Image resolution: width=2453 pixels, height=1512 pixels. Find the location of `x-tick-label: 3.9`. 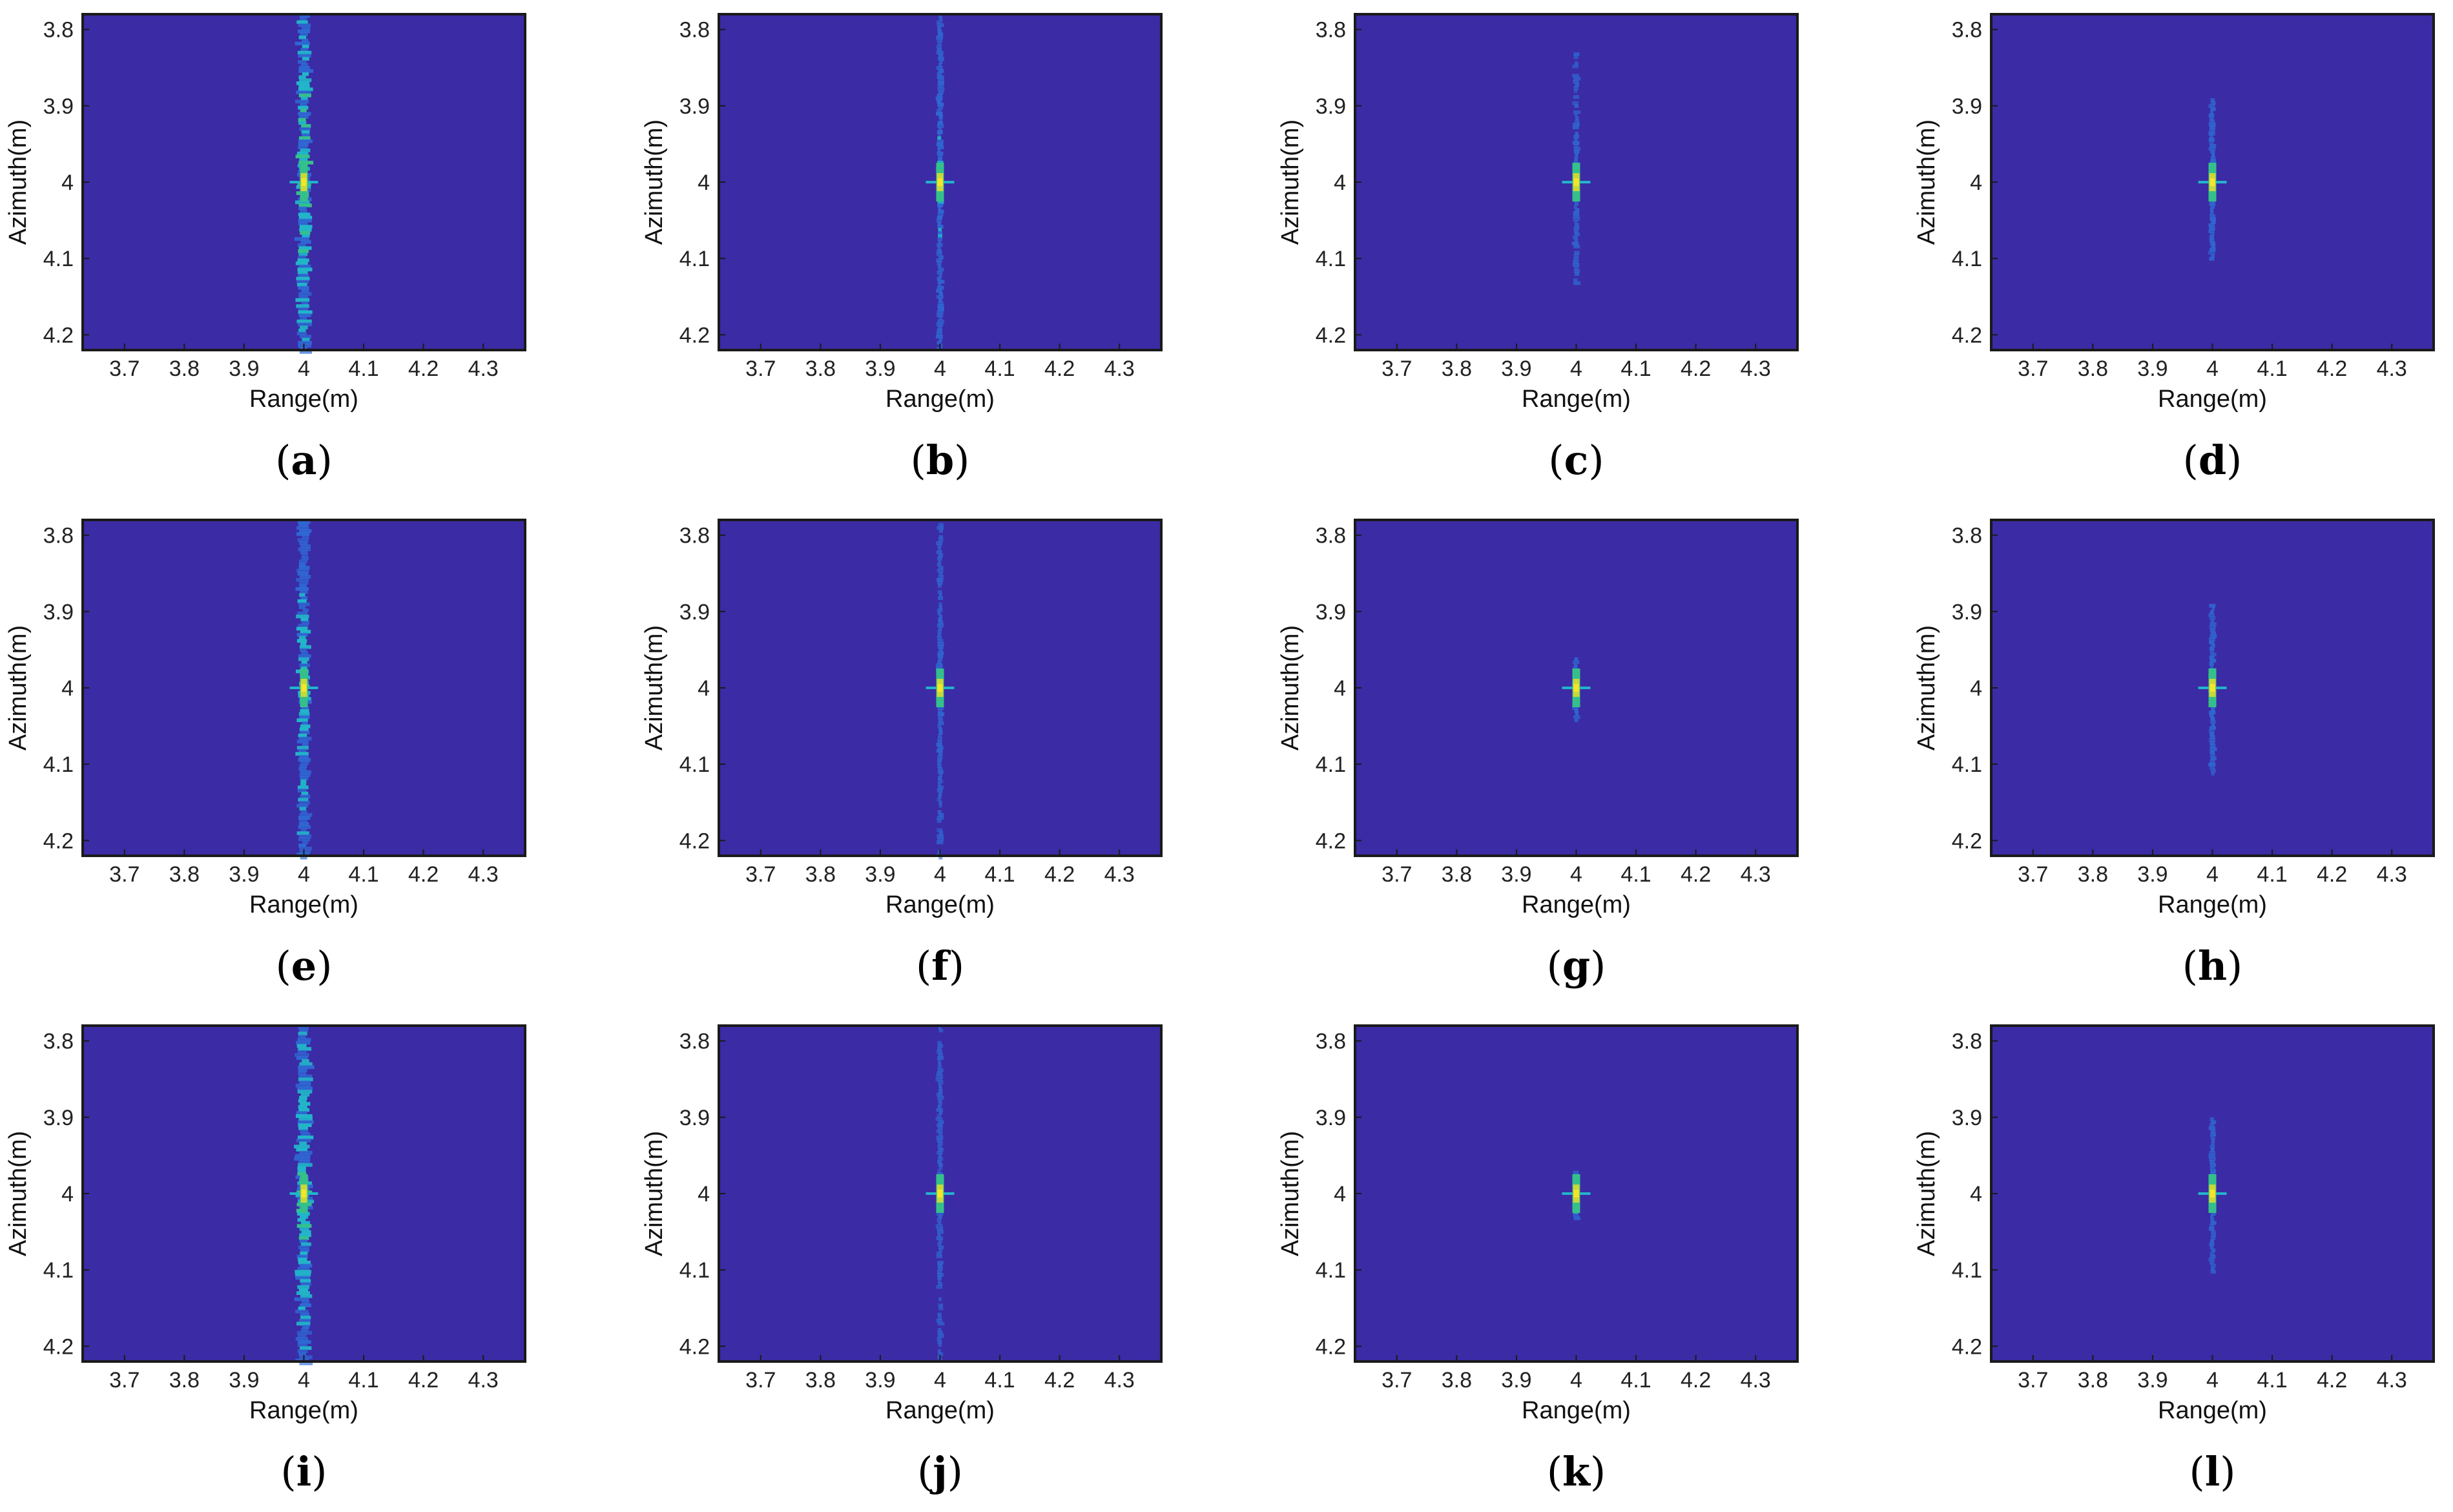

x-tick-label: 3.9 is located at coordinates (244, 369).